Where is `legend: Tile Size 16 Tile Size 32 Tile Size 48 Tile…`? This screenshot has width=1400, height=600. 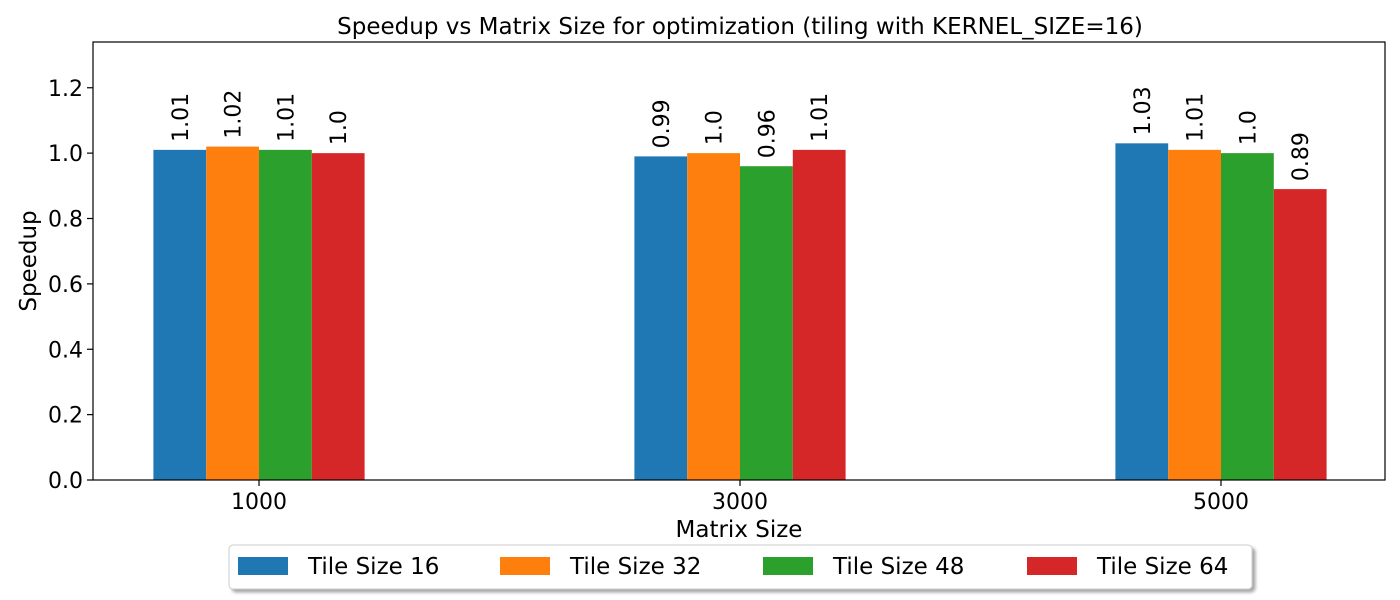
legend: Tile Size 16 Tile Size 32 Tile Size 48 Tile… is located at coordinates (740, 567).